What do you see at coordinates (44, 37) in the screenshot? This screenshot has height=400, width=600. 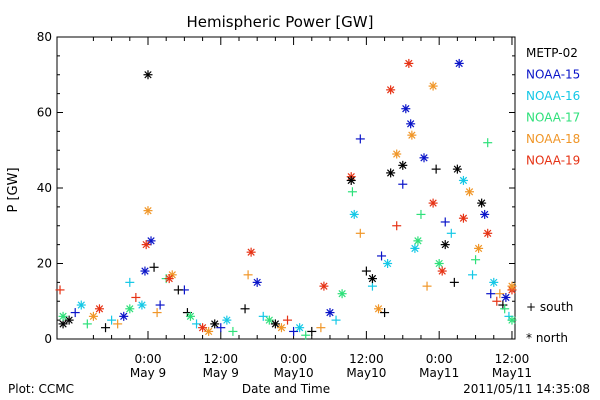 I see `y-tick-label: 80` at bounding box center [44, 37].